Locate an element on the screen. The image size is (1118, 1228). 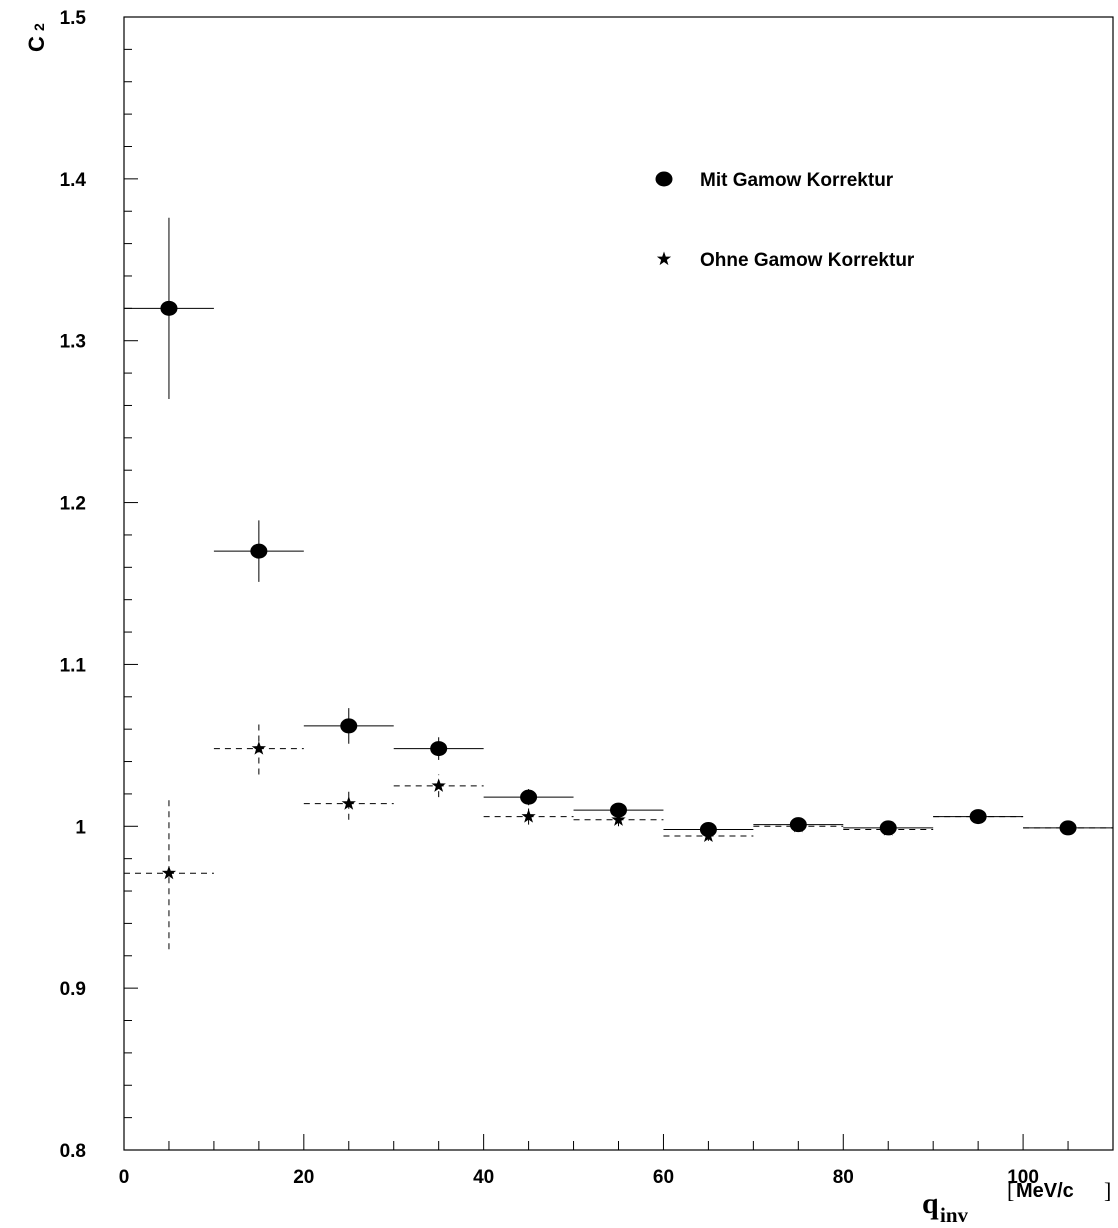
legend-item: Ohne Gamow Korrektur is located at coordinates (785, 260).